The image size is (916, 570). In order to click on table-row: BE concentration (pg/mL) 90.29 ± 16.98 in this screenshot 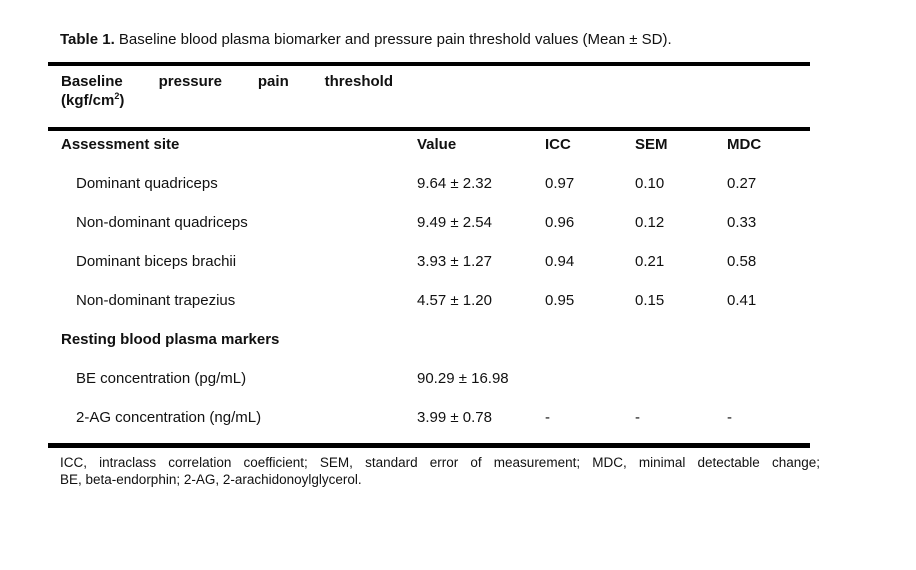, I will do `click(429, 384)`.